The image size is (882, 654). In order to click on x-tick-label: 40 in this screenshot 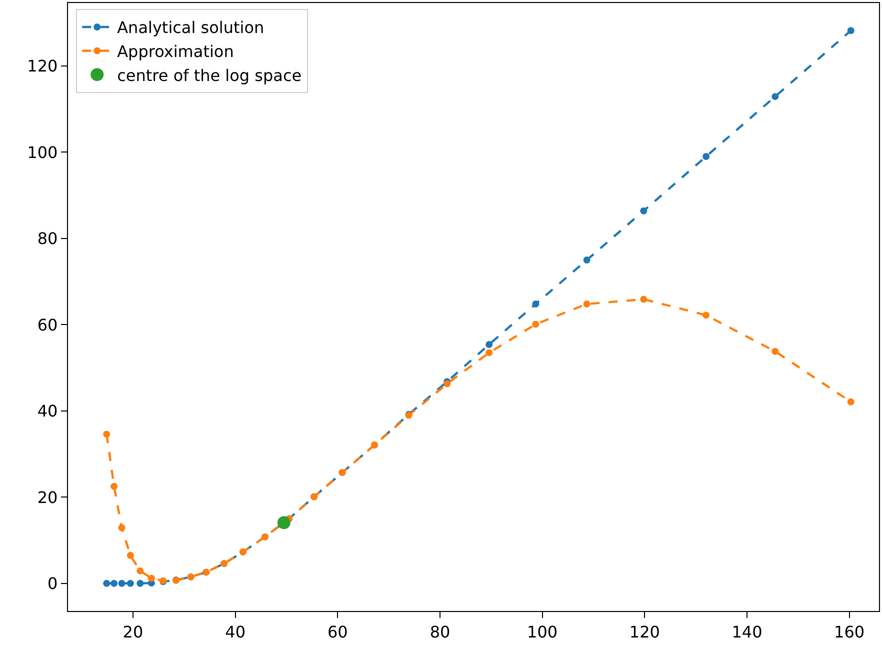, I will do `click(235, 632)`.